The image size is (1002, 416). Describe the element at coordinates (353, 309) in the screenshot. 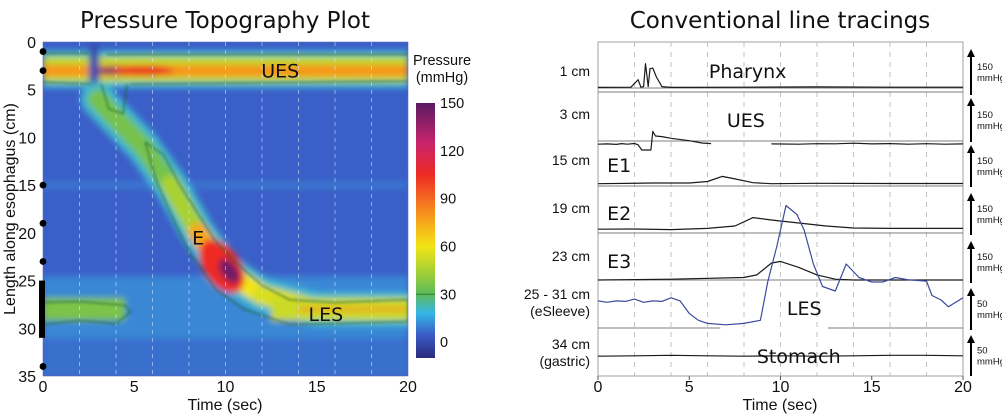

I see `les-band-core` at that location.